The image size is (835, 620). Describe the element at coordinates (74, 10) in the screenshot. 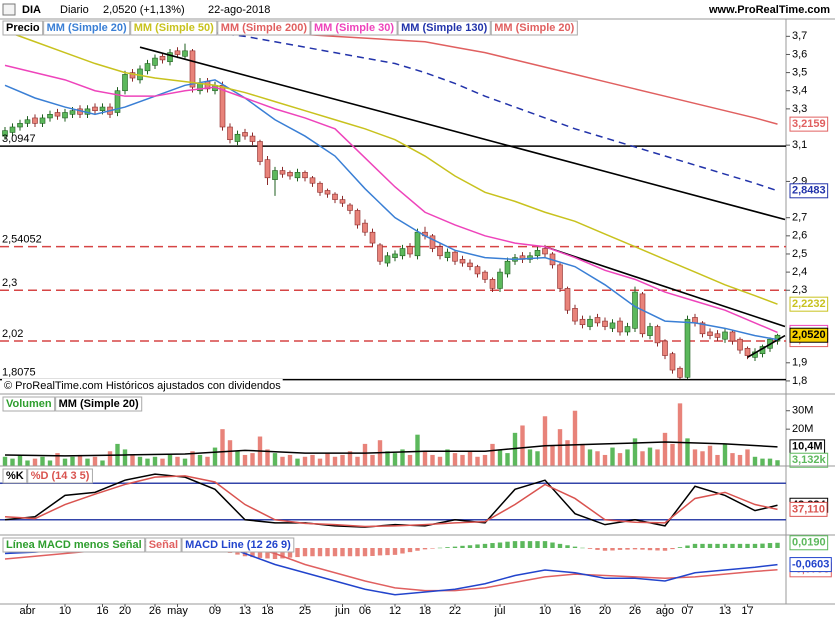

I see `period: Diario` at that location.